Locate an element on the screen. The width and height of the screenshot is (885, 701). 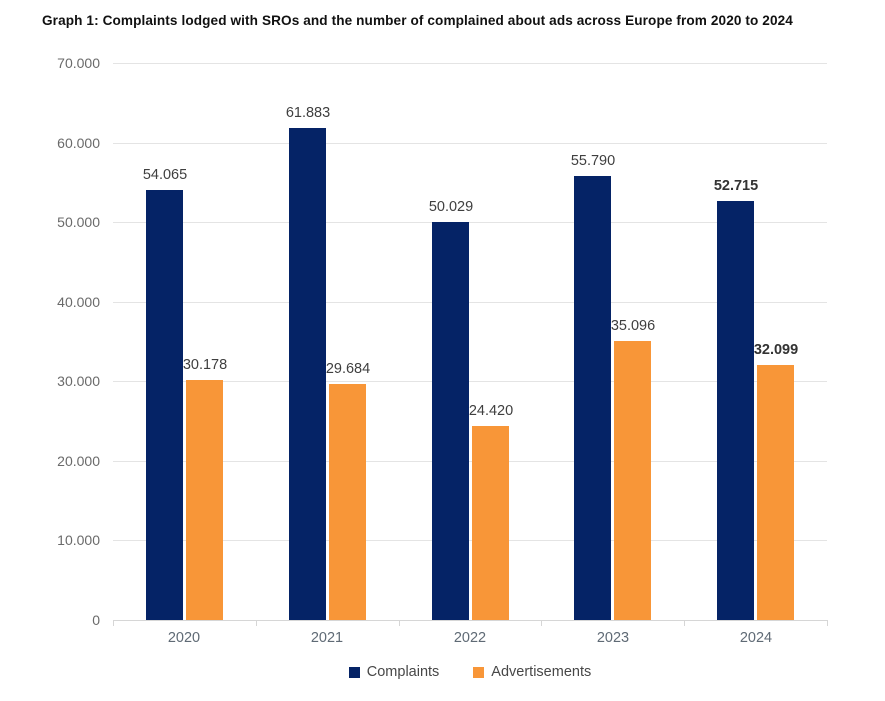
legend-item-advertisements: Advertisements is located at coordinates (532, 672).